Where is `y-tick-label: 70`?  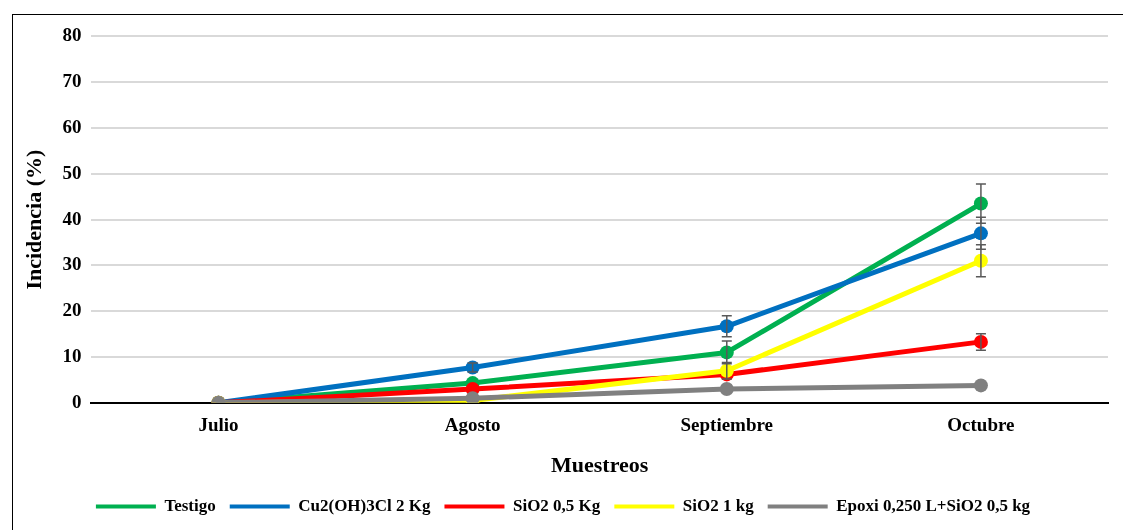
y-tick-label: 70 is located at coordinates (72, 81).